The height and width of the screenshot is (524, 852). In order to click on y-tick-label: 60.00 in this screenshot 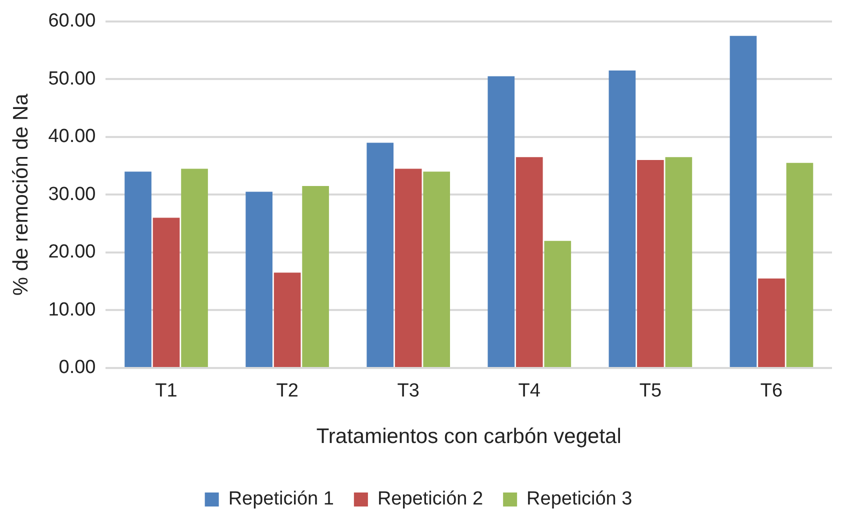, I will do `click(72, 21)`.